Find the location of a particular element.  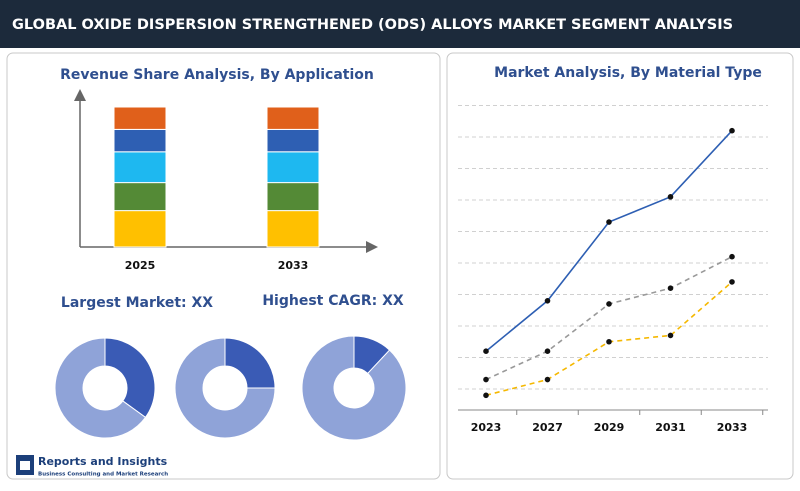

chart-title: Market Analysis, By Material Type is located at coordinates (628, 73).